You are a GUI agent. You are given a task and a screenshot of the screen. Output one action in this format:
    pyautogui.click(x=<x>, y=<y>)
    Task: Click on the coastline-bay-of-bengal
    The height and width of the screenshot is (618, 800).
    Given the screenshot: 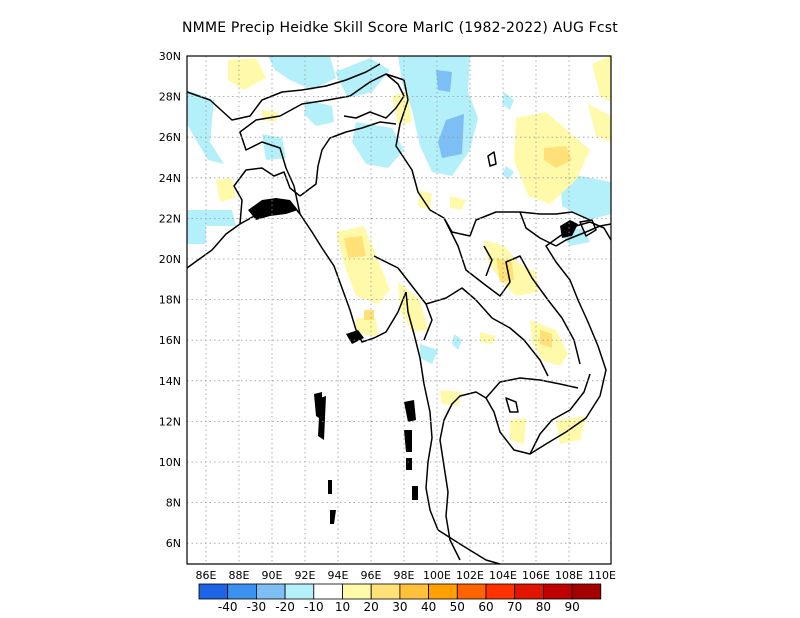 What is the action you would take?
    pyautogui.click(x=296, y=272)
    